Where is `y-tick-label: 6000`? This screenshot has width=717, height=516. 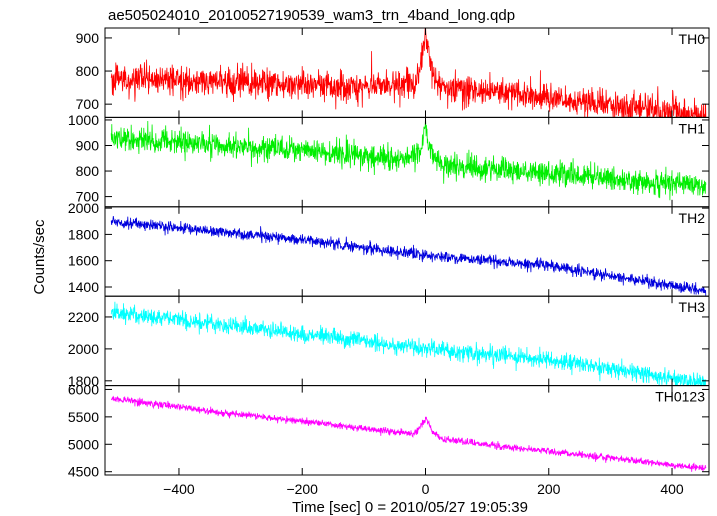 y-tick-label: 6000 is located at coordinates (83, 389).